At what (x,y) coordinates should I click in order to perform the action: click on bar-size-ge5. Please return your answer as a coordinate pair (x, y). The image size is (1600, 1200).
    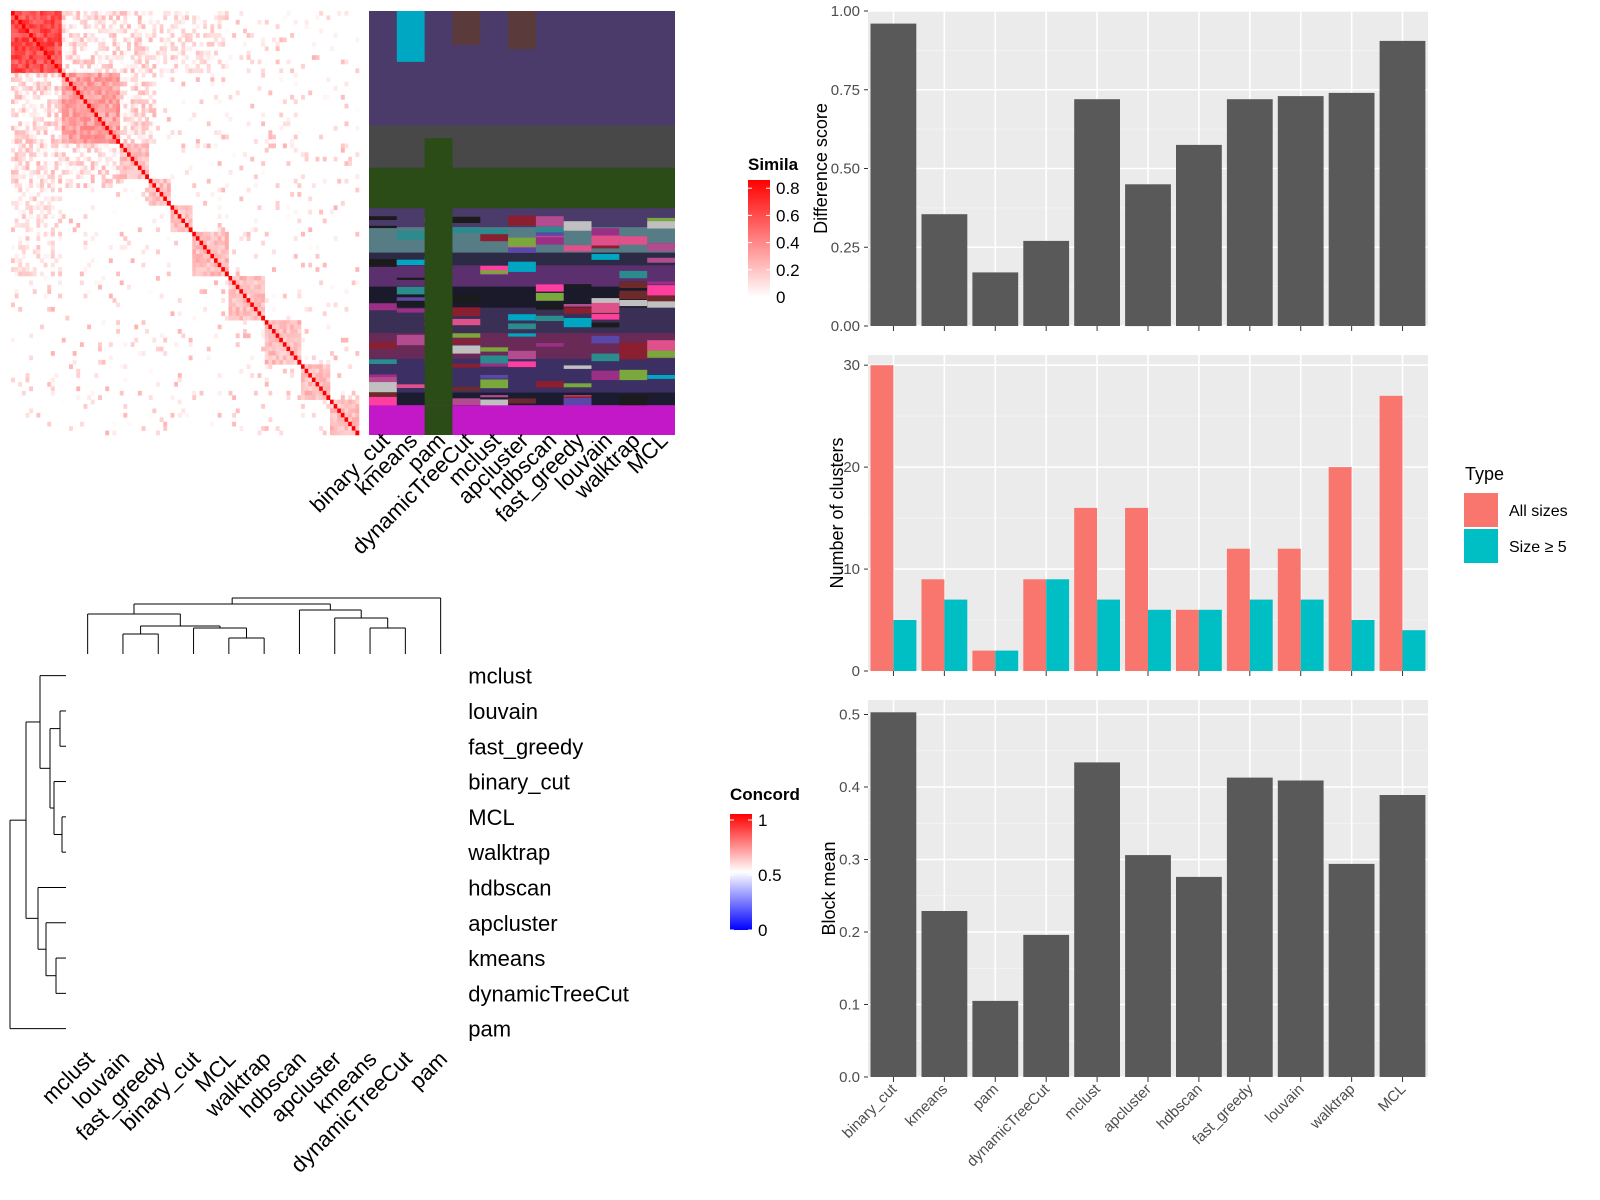
    Looking at the image, I should click on (1261, 635).